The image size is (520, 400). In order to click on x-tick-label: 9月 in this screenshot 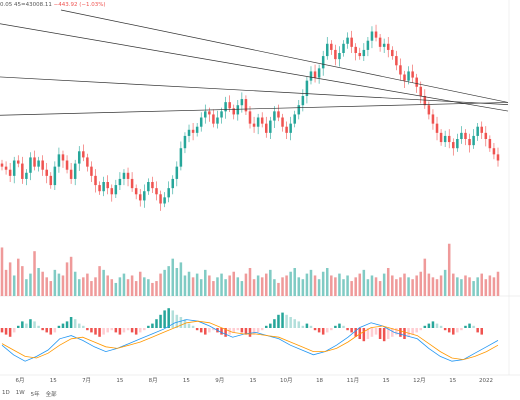, I will do `click(219, 380)`.